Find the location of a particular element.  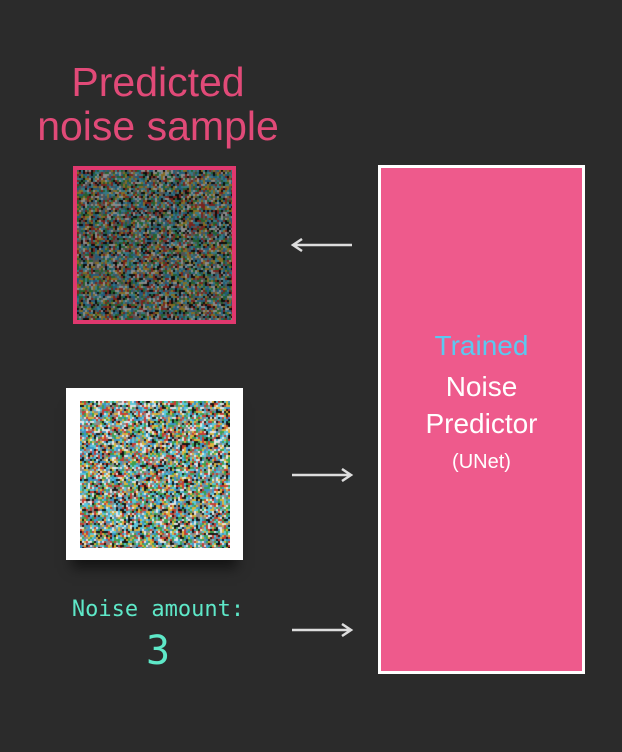

title-line-1: Predicted is located at coordinates (158, 82).